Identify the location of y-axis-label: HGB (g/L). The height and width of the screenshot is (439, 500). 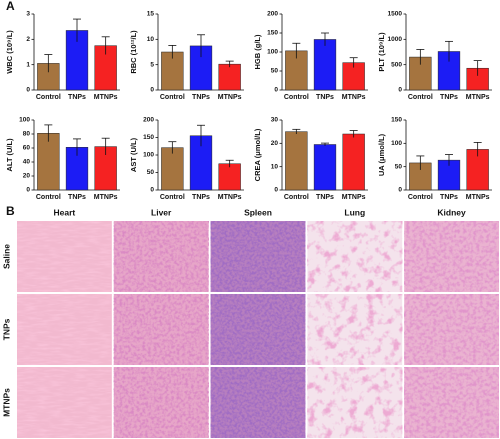
(257, 51).